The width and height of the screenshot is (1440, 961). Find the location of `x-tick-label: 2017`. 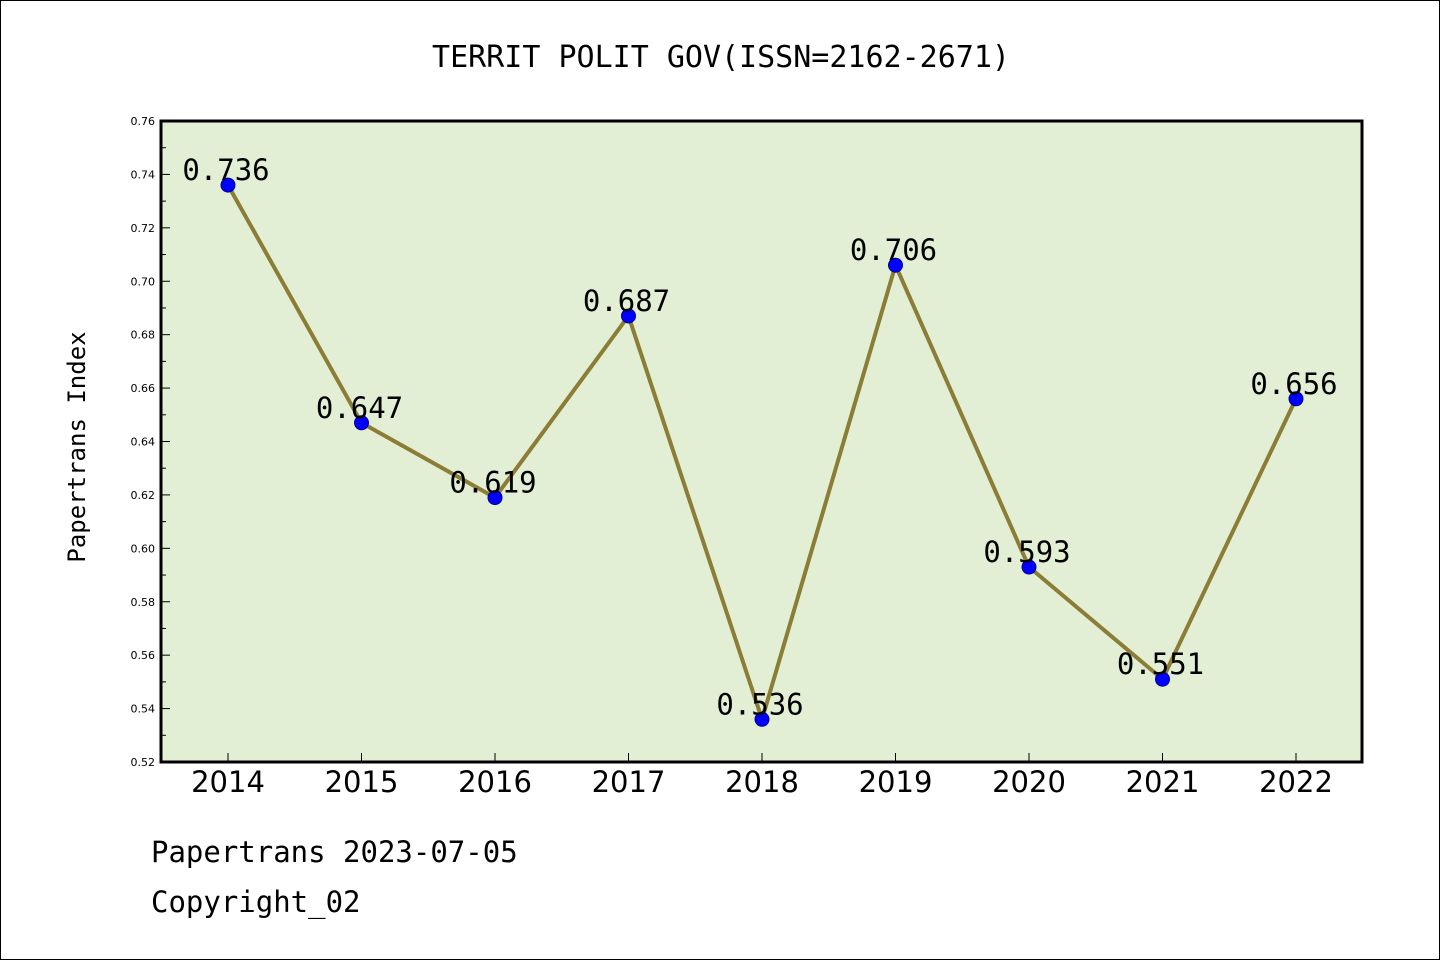

x-tick-label: 2017 is located at coordinates (629, 782).